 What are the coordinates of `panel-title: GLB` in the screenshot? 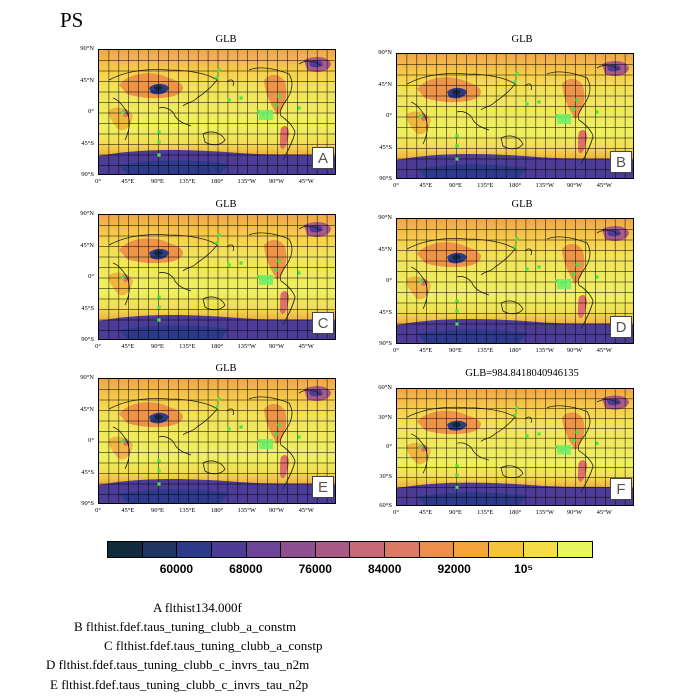 It's located at (226, 204).